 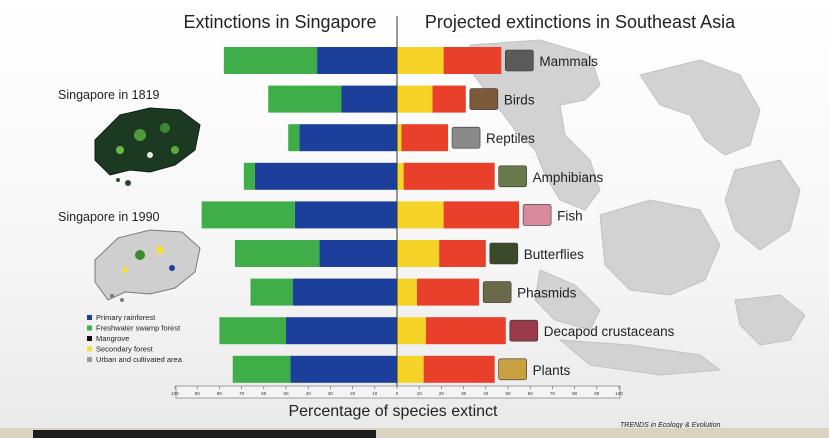 What do you see at coordinates (459, 369) in the screenshot?
I see `bar-seasia-plants-seg1` at bounding box center [459, 369].